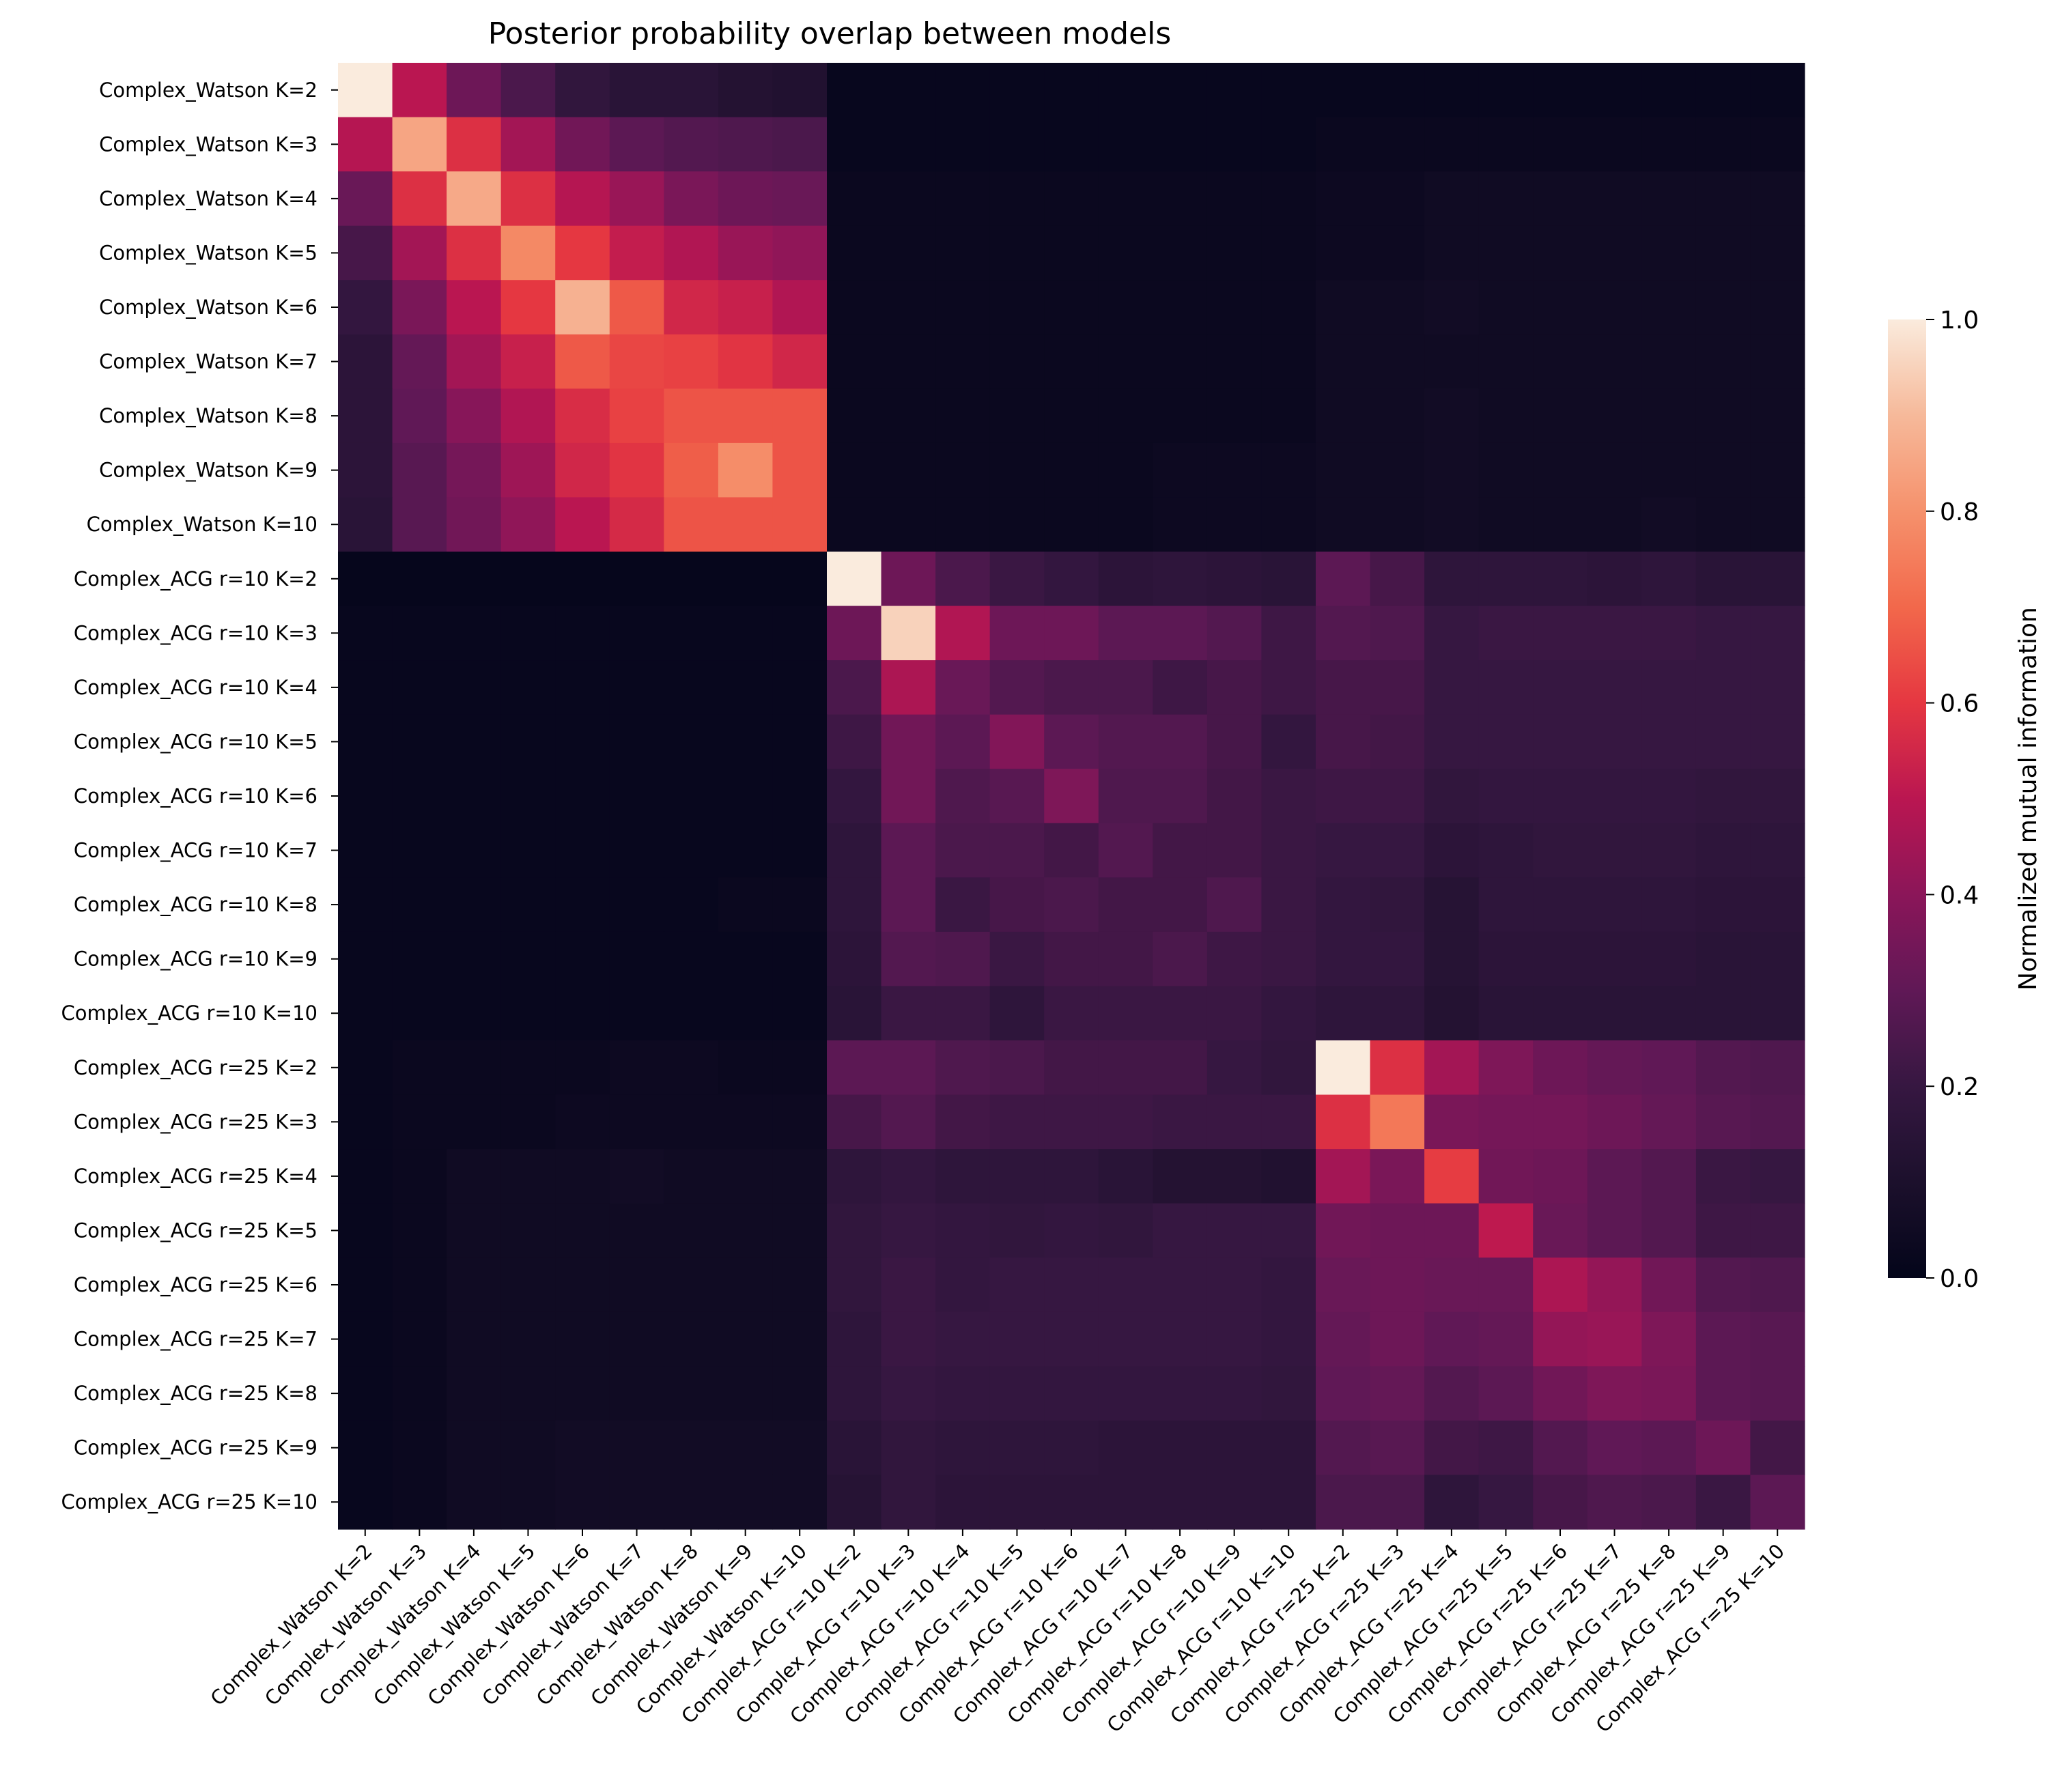  What do you see at coordinates (1959, 1087) in the screenshot?
I see `colorbar-tick-label: 0.2` at bounding box center [1959, 1087].